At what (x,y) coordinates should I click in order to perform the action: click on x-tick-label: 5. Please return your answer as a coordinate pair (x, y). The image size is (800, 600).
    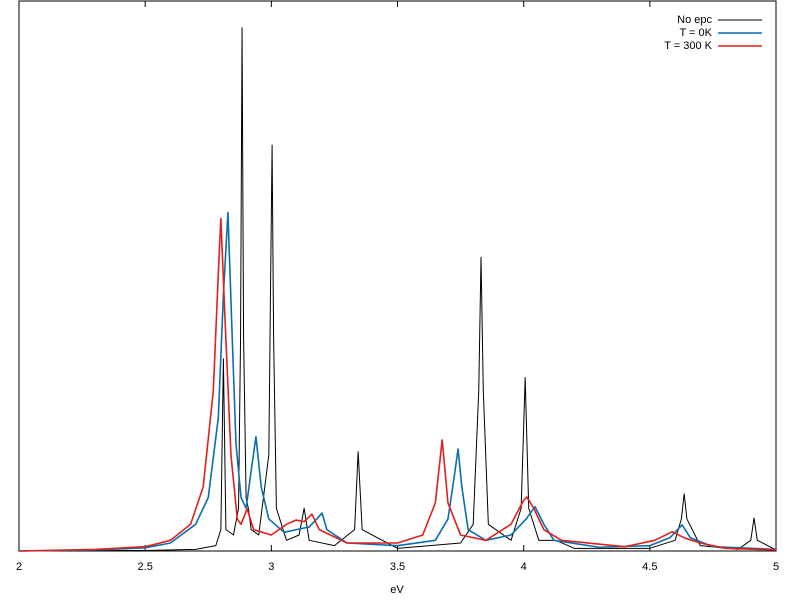
    Looking at the image, I should click on (776, 567).